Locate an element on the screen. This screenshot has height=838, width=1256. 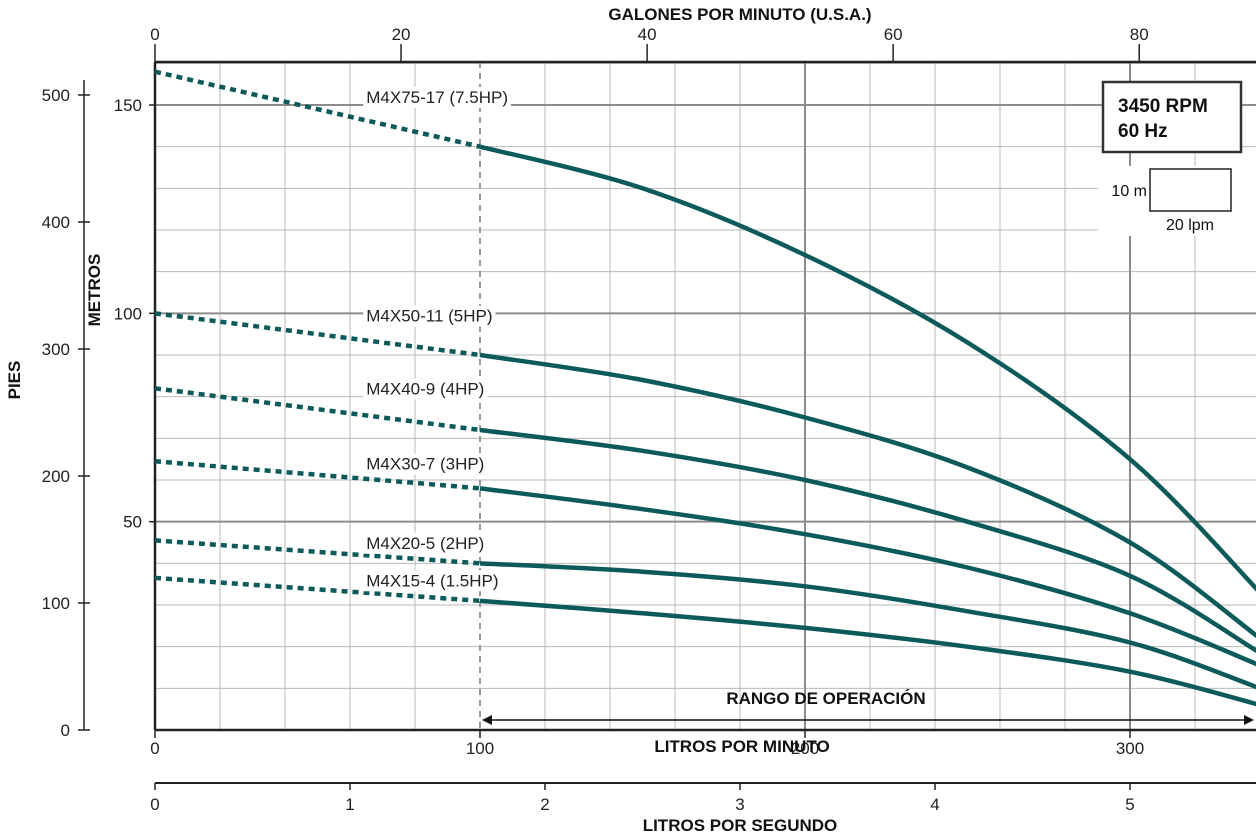
x-axis-title: LITROS POR MINUTO is located at coordinates (741, 746).